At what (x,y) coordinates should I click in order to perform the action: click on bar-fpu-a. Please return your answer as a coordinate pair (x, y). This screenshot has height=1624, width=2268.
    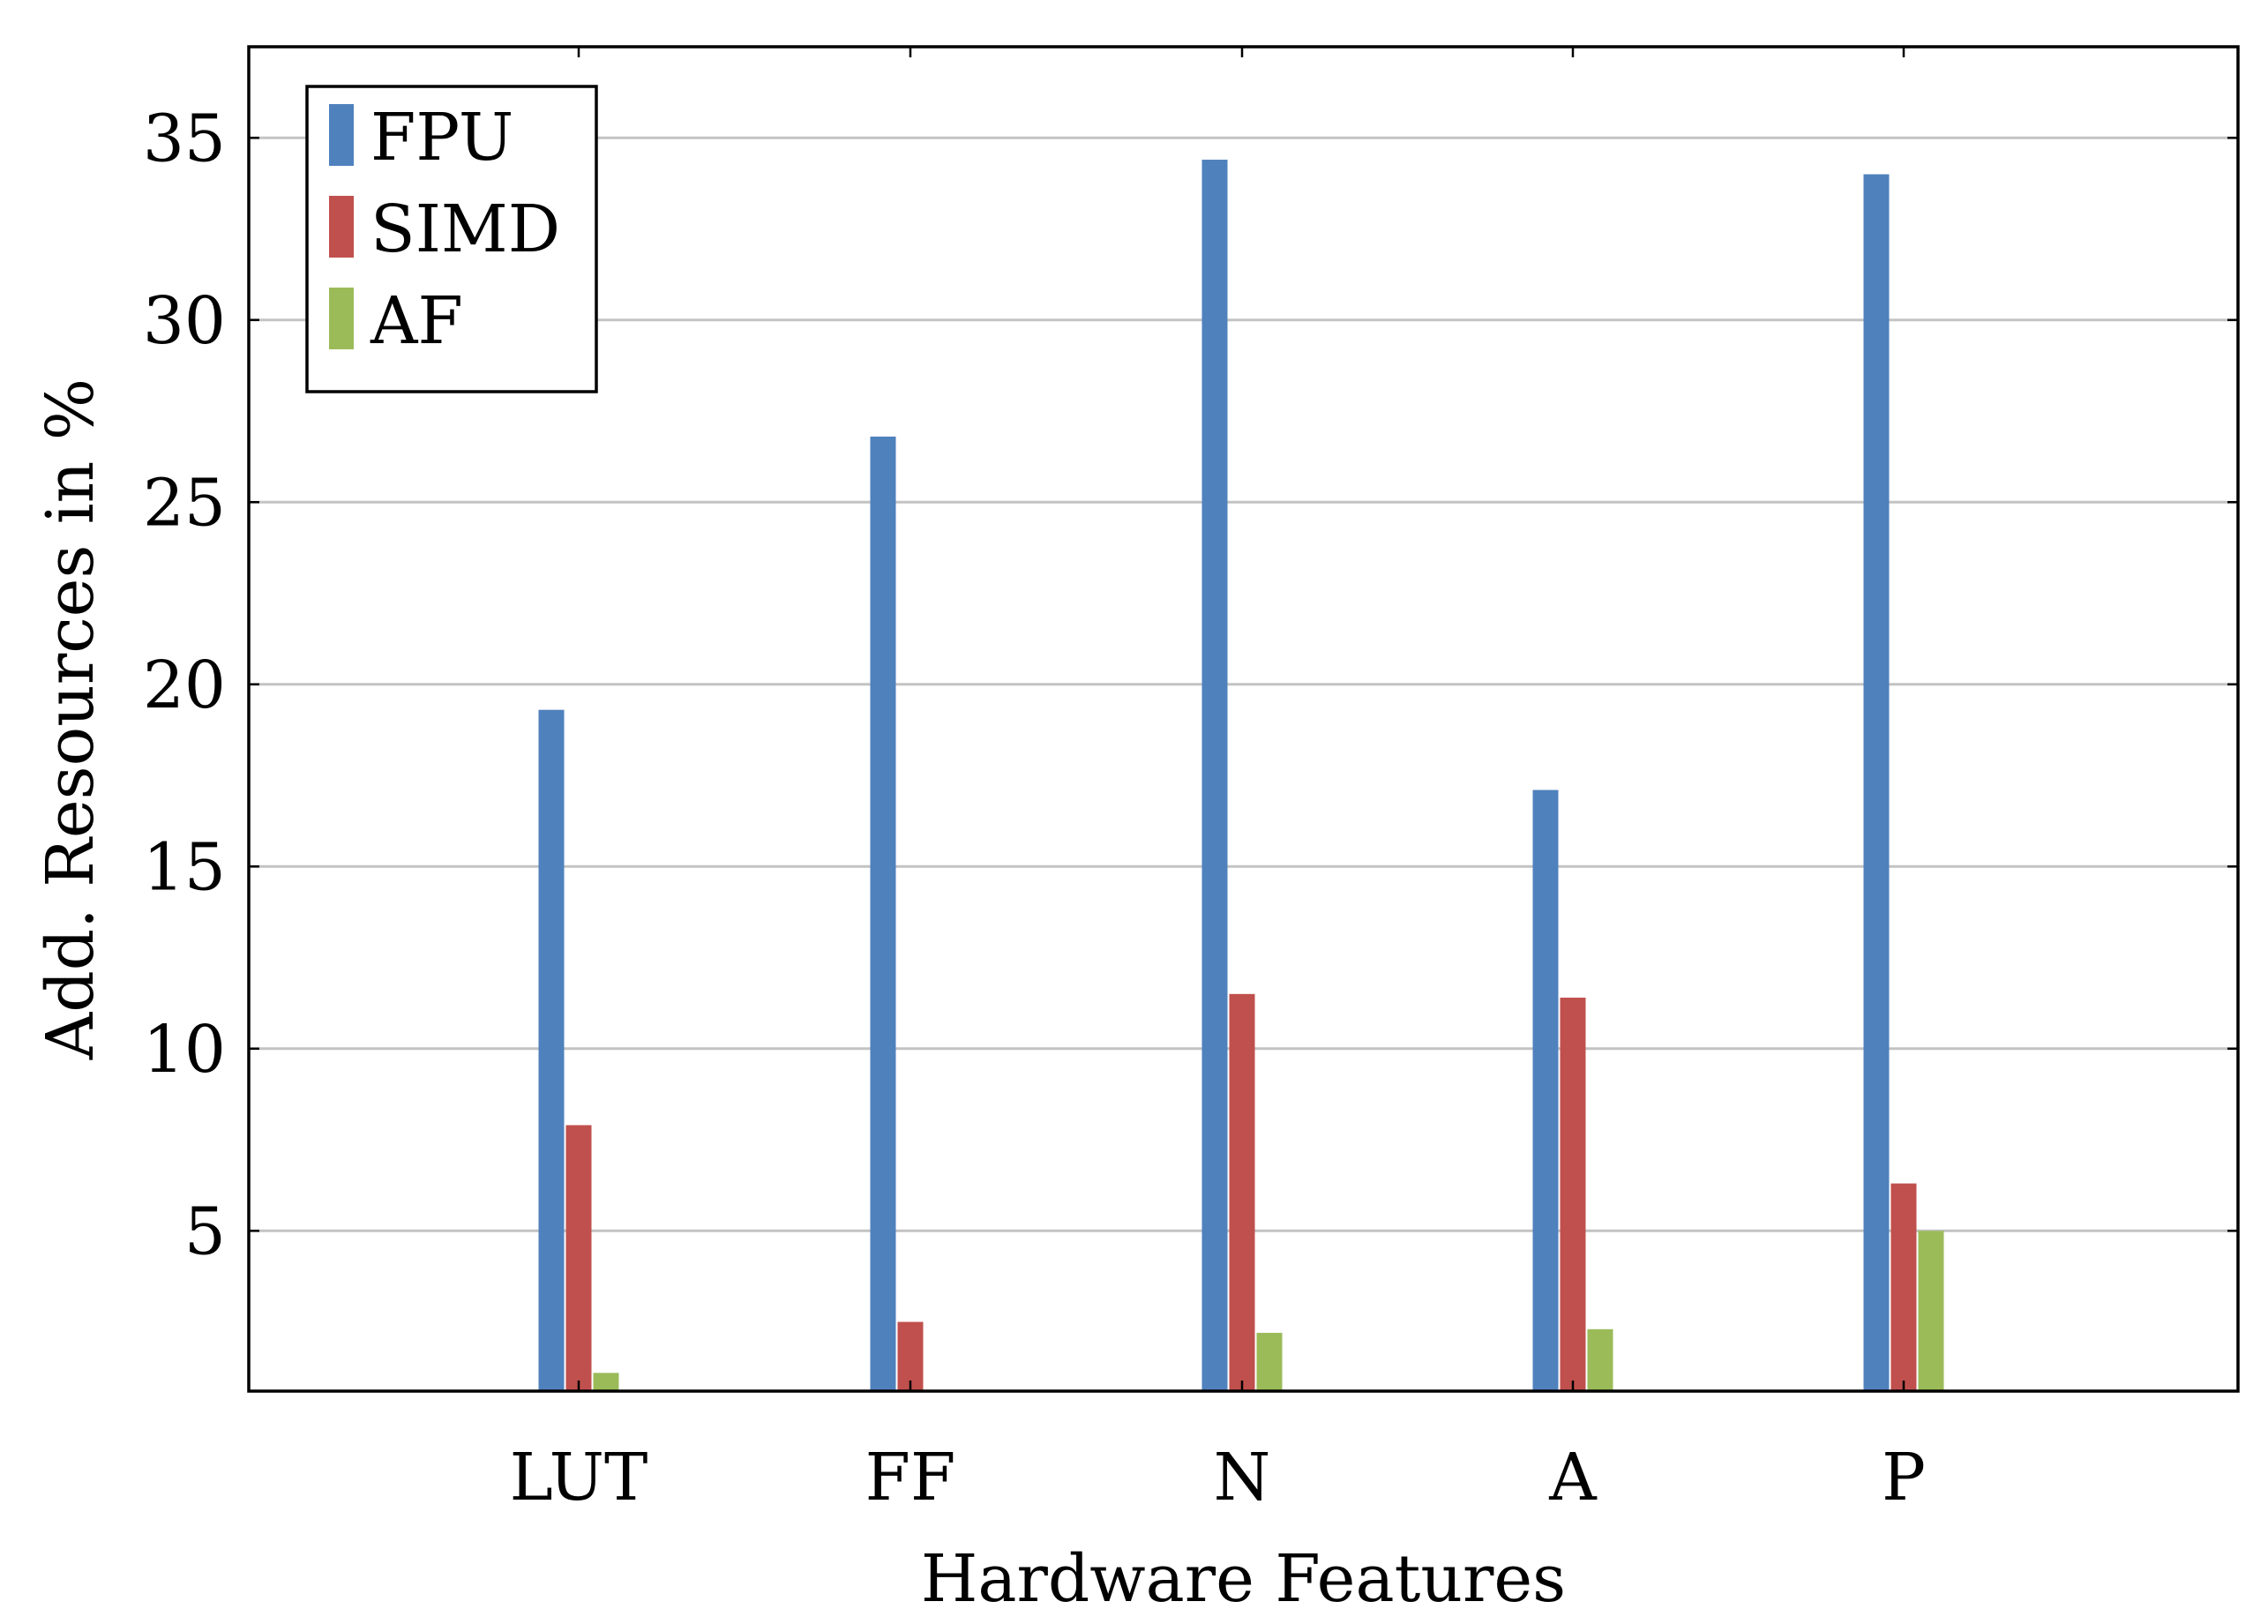
    Looking at the image, I should click on (1545, 1090).